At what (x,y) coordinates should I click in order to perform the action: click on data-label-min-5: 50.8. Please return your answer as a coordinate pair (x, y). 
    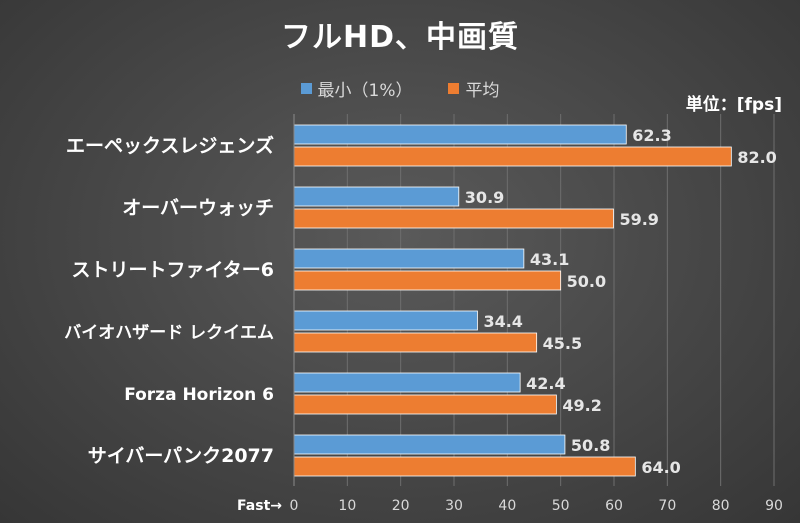
    Looking at the image, I should click on (590, 445).